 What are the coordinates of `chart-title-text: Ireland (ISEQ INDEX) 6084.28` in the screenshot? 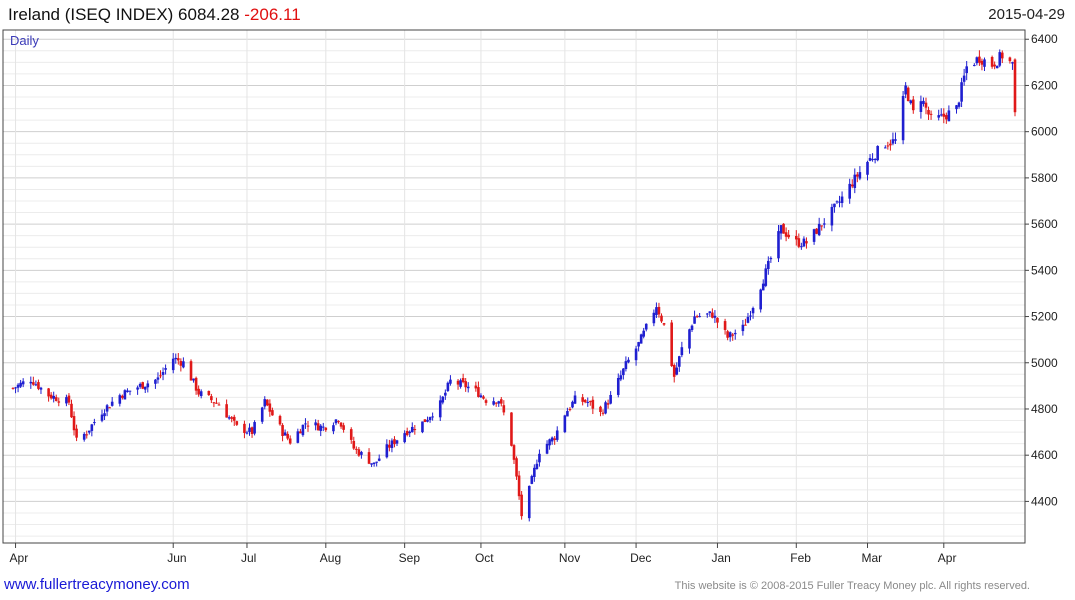 It's located at (124, 14).